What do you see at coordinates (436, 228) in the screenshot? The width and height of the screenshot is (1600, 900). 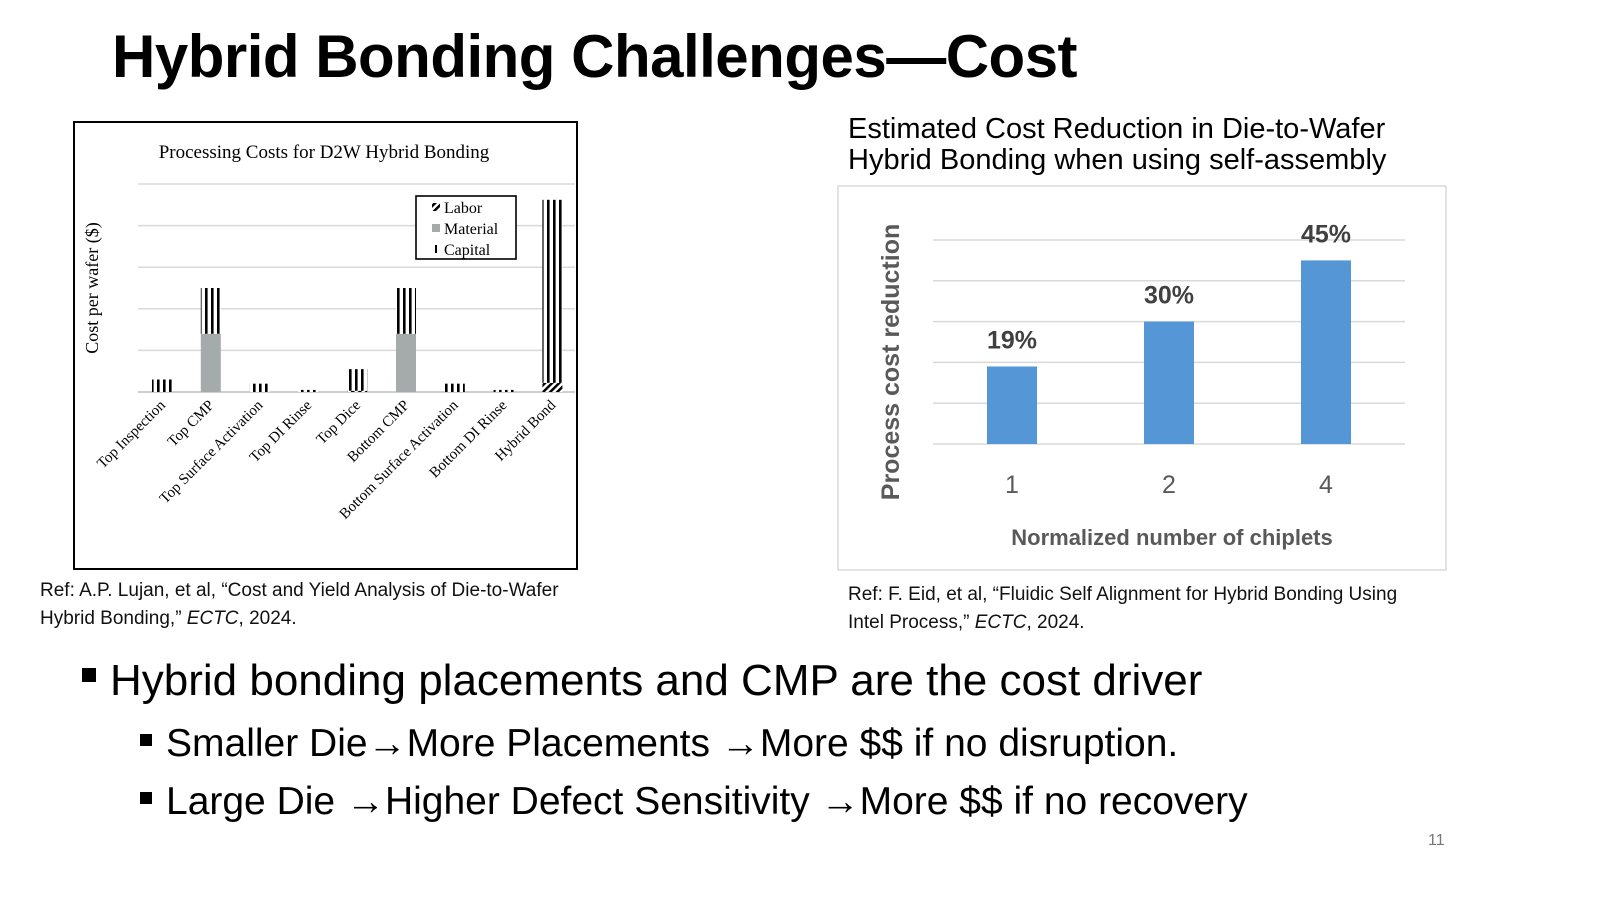 I see `legend-swatch-material` at bounding box center [436, 228].